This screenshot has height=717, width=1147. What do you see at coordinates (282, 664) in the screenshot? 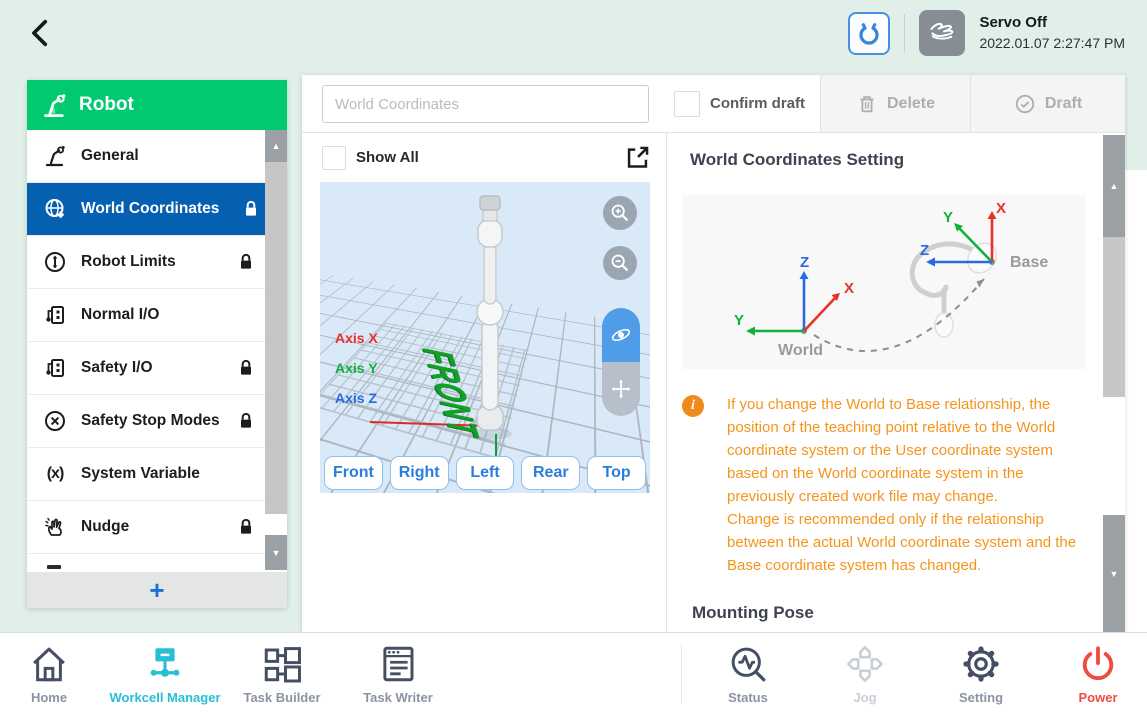
I see `task-builder-icon` at bounding box center [282, 664].